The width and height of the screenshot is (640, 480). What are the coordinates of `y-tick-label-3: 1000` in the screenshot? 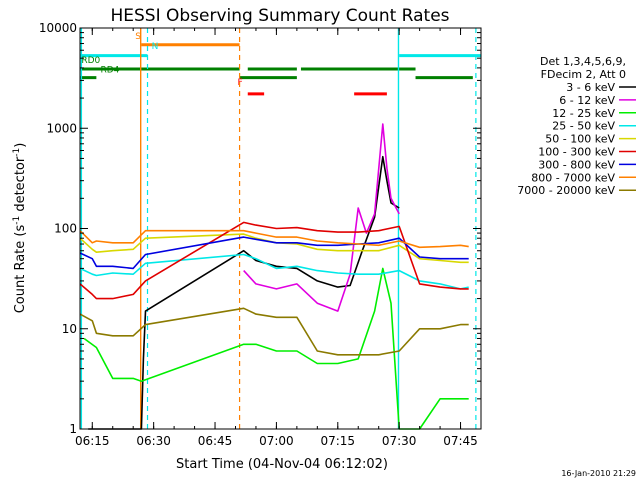 It's located at (61, 128).